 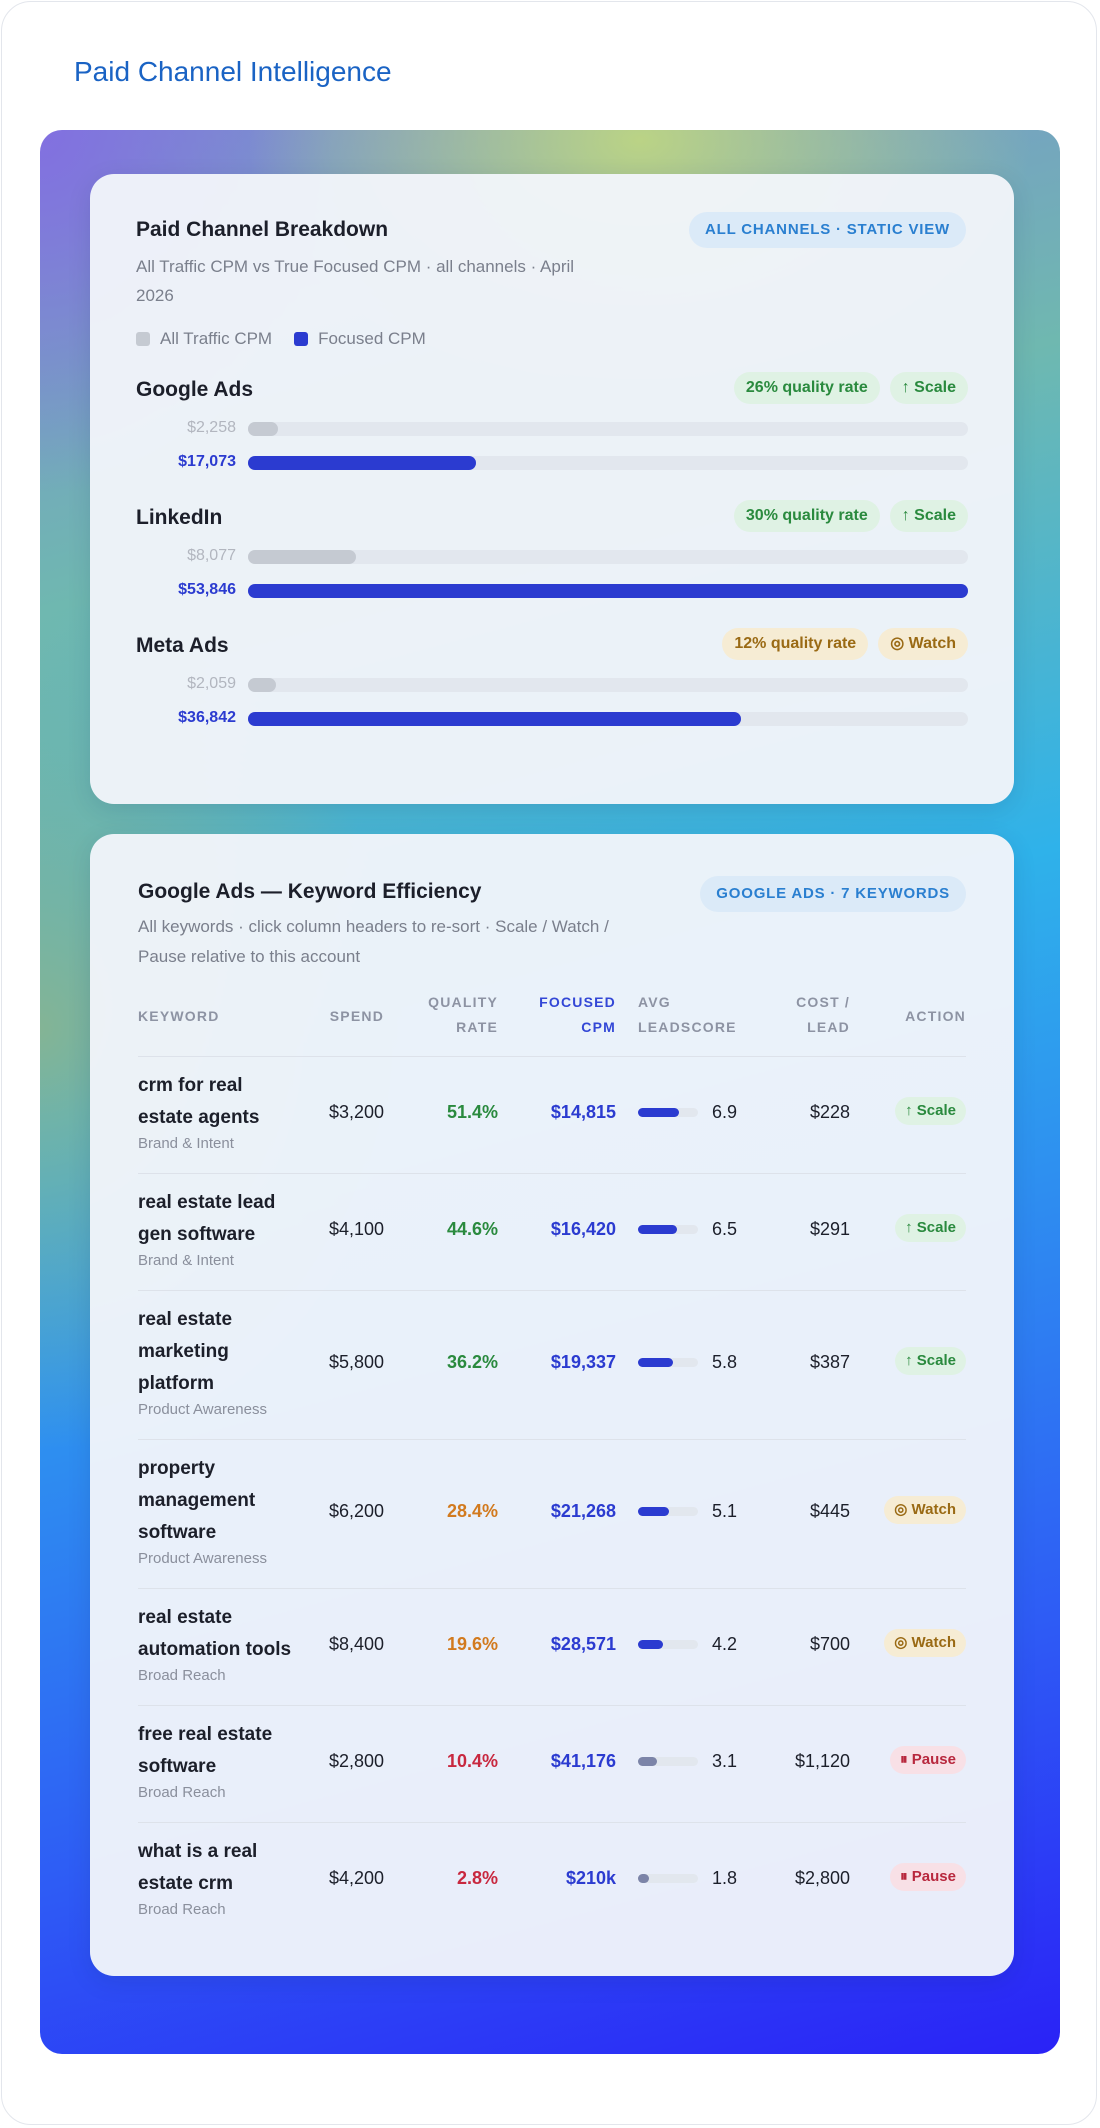 What do you see at coordinates (207, 717) in the screenshot?
I see `focused-cpm-value: $36,842` at bounding box center [207, 717].